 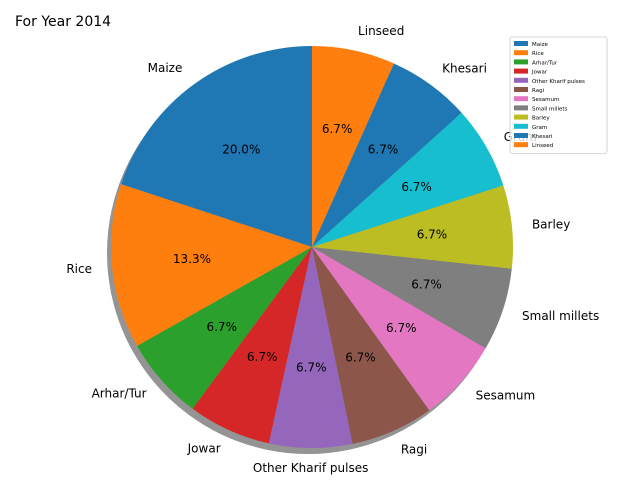 I want to click on percent-label-khesari: 6.7%, so click(x=383, y=150).